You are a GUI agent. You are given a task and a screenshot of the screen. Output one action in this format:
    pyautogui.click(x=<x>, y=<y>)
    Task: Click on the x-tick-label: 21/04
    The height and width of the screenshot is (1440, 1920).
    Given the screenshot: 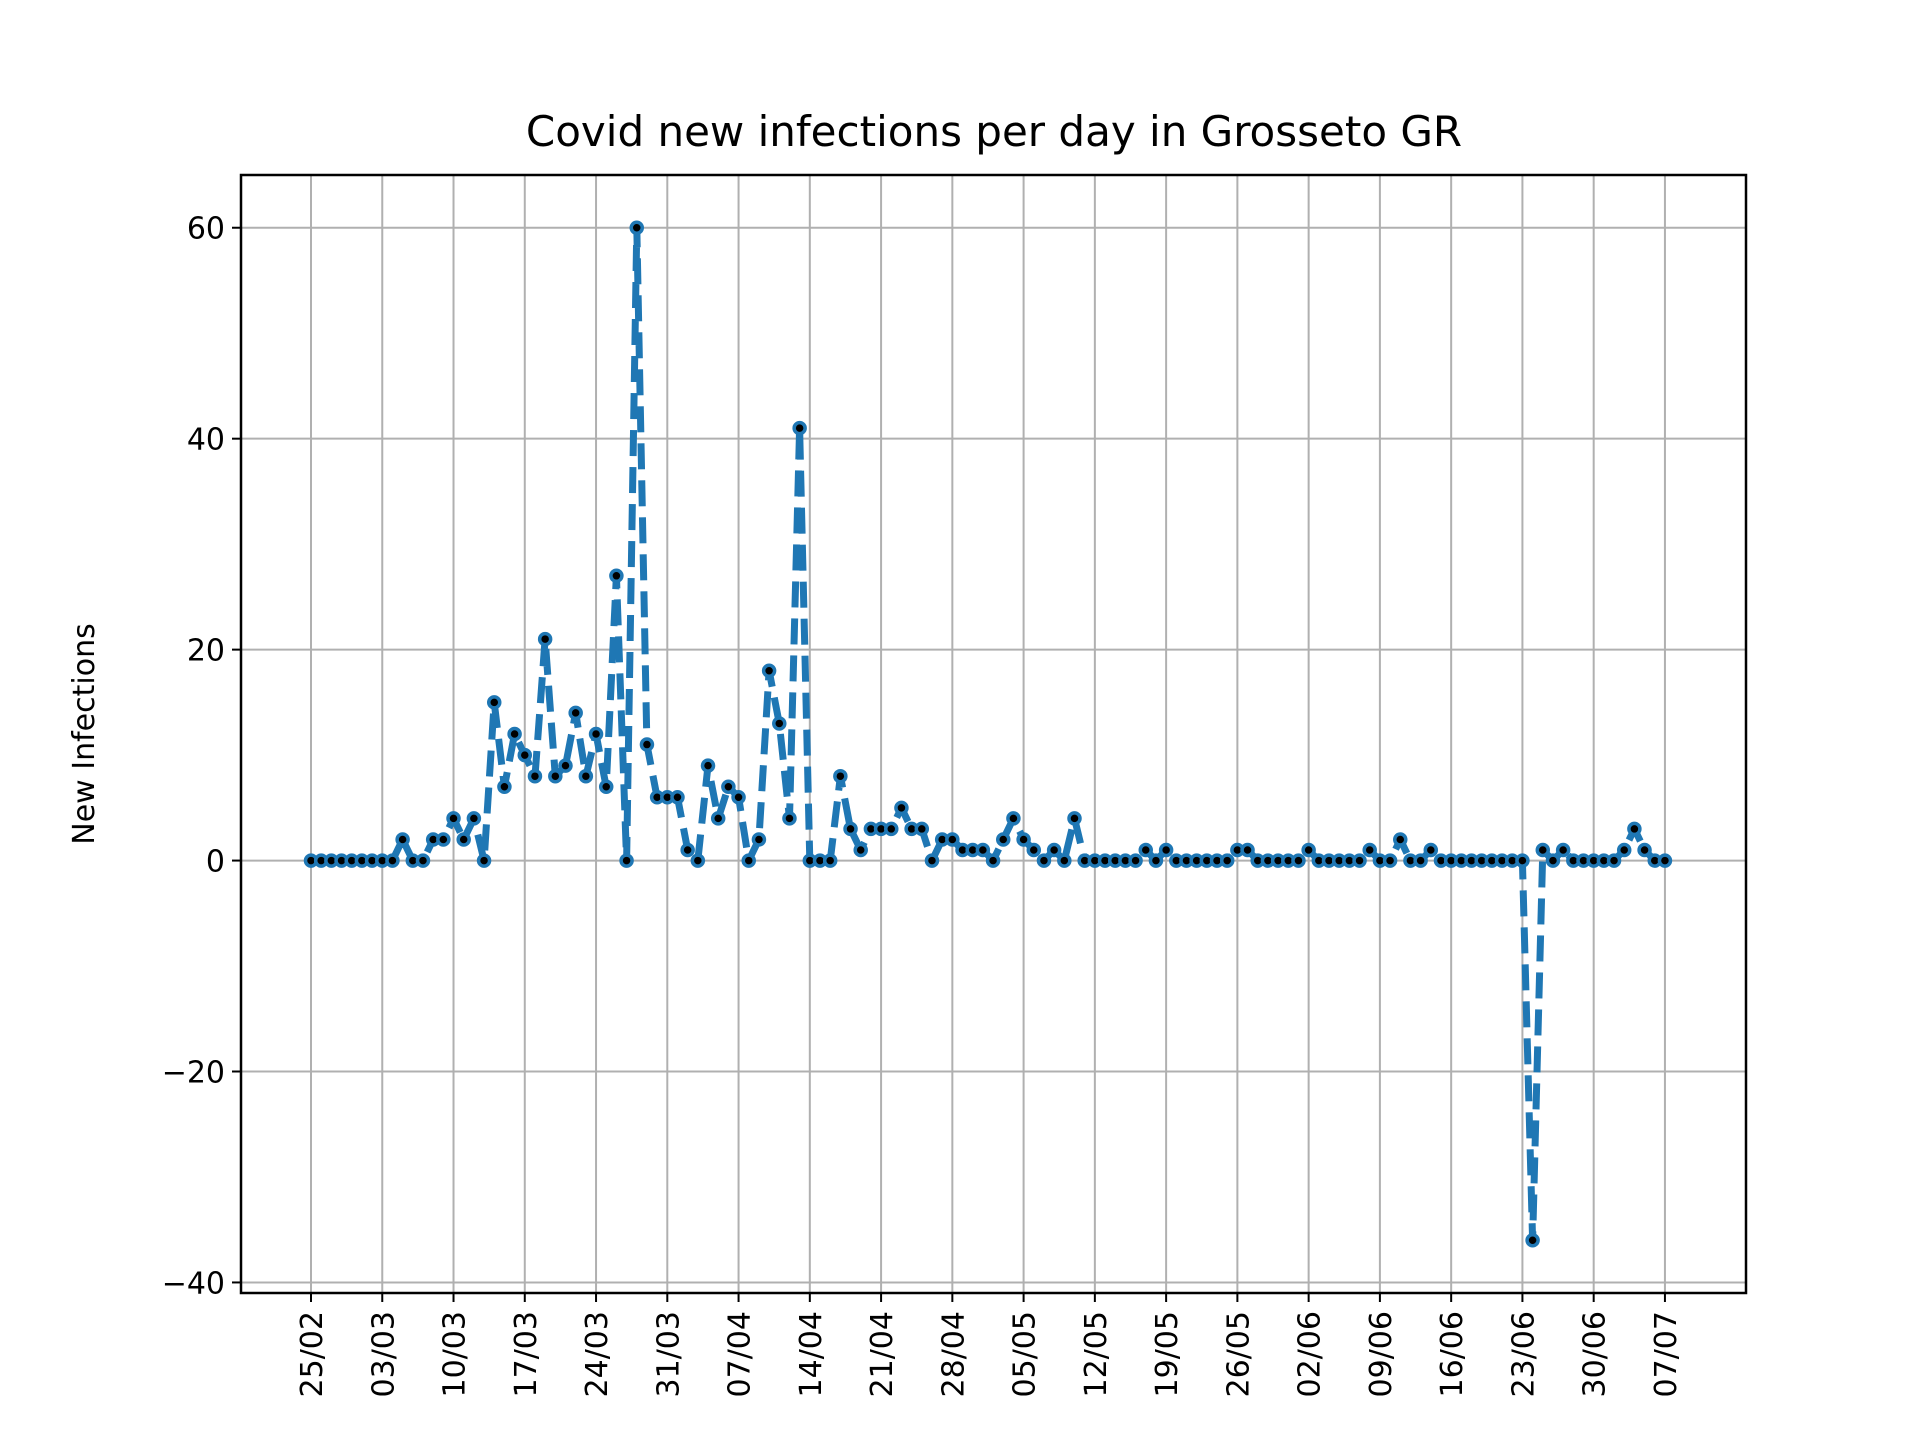 What is the action you would take?
    pyautogui.click(x=882, y=1354)
    